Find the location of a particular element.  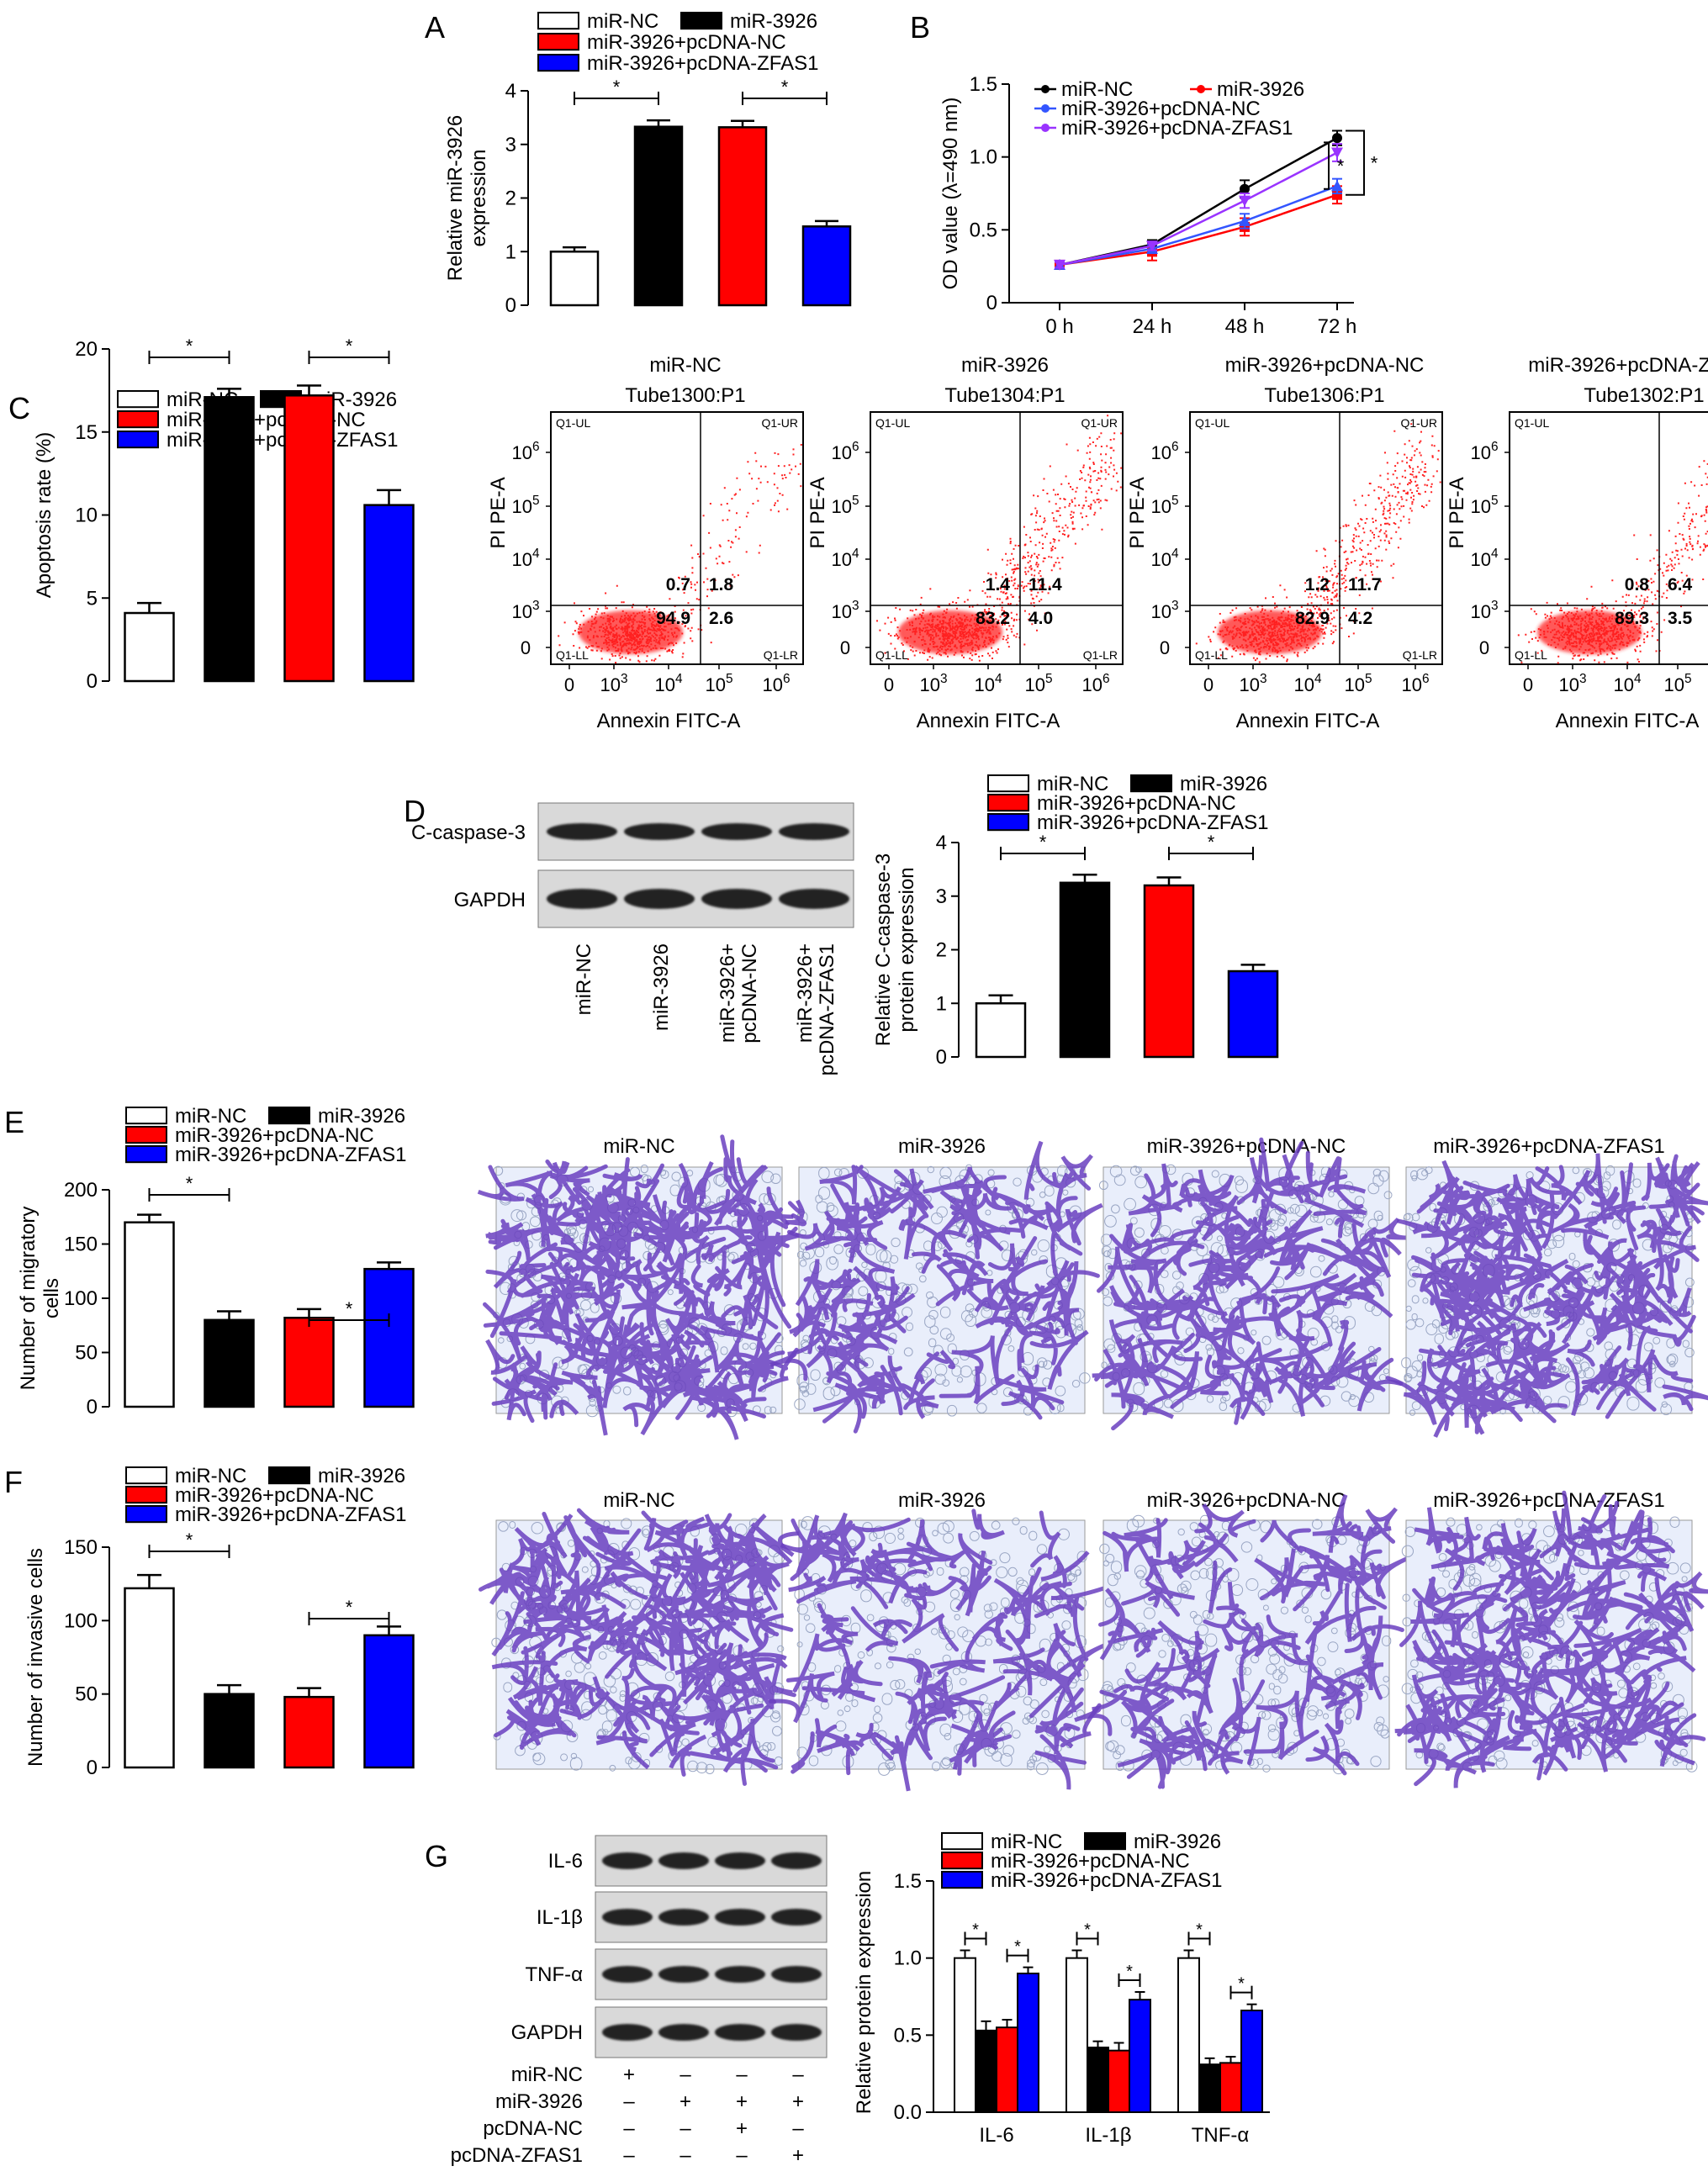

blot-row-label: C-caspase-3 is located at coordinates (469, 833).